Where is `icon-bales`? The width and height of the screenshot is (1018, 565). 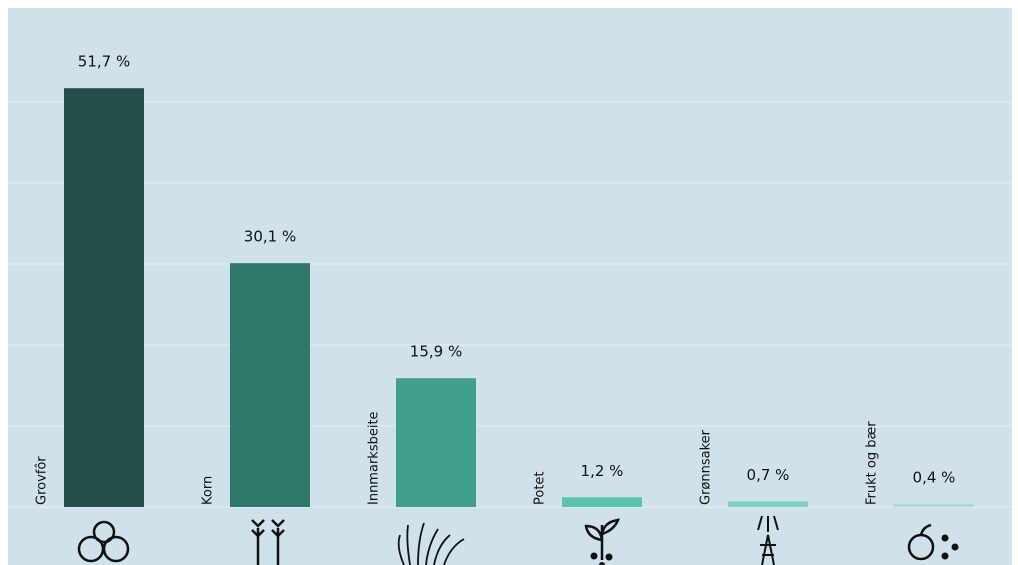 icon-bales is located at coordinates (103, 541).